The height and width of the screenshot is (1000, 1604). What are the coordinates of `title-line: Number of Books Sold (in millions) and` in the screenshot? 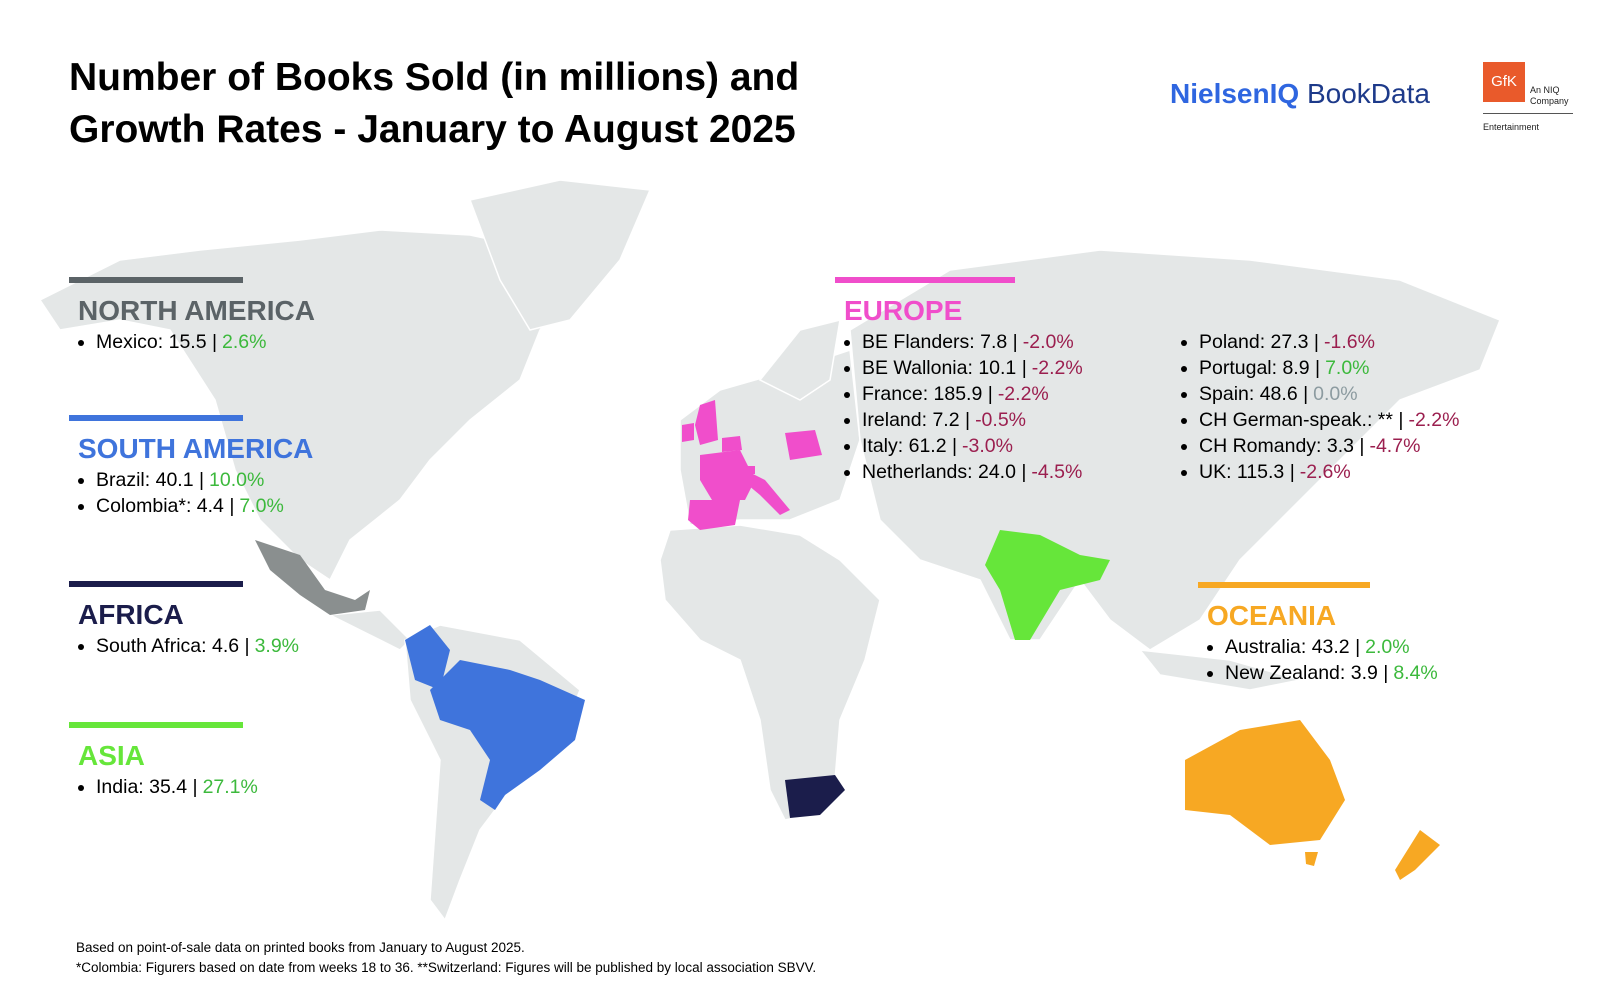 It's located at (434, 77).